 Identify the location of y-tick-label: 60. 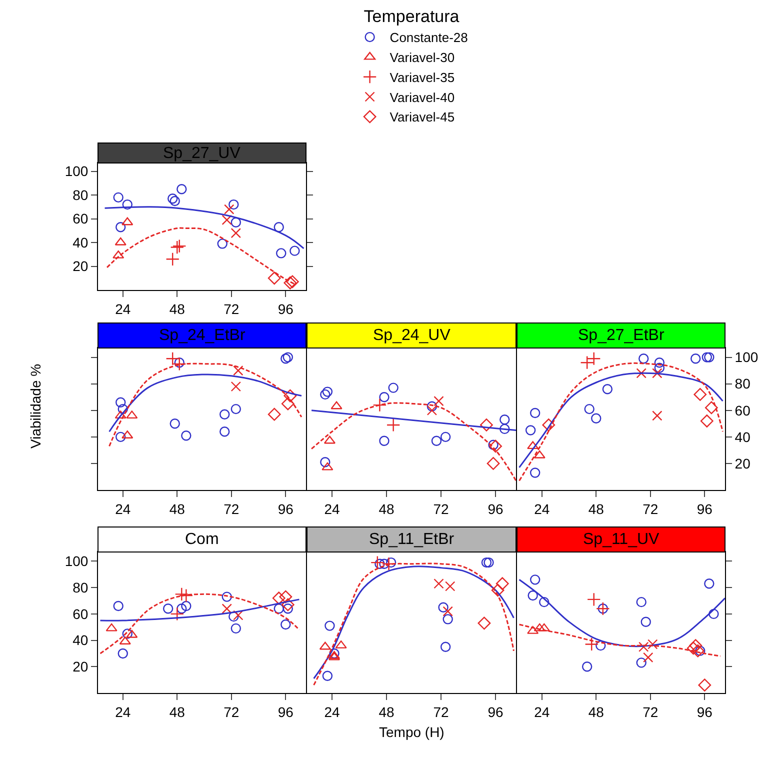
(80, 614).